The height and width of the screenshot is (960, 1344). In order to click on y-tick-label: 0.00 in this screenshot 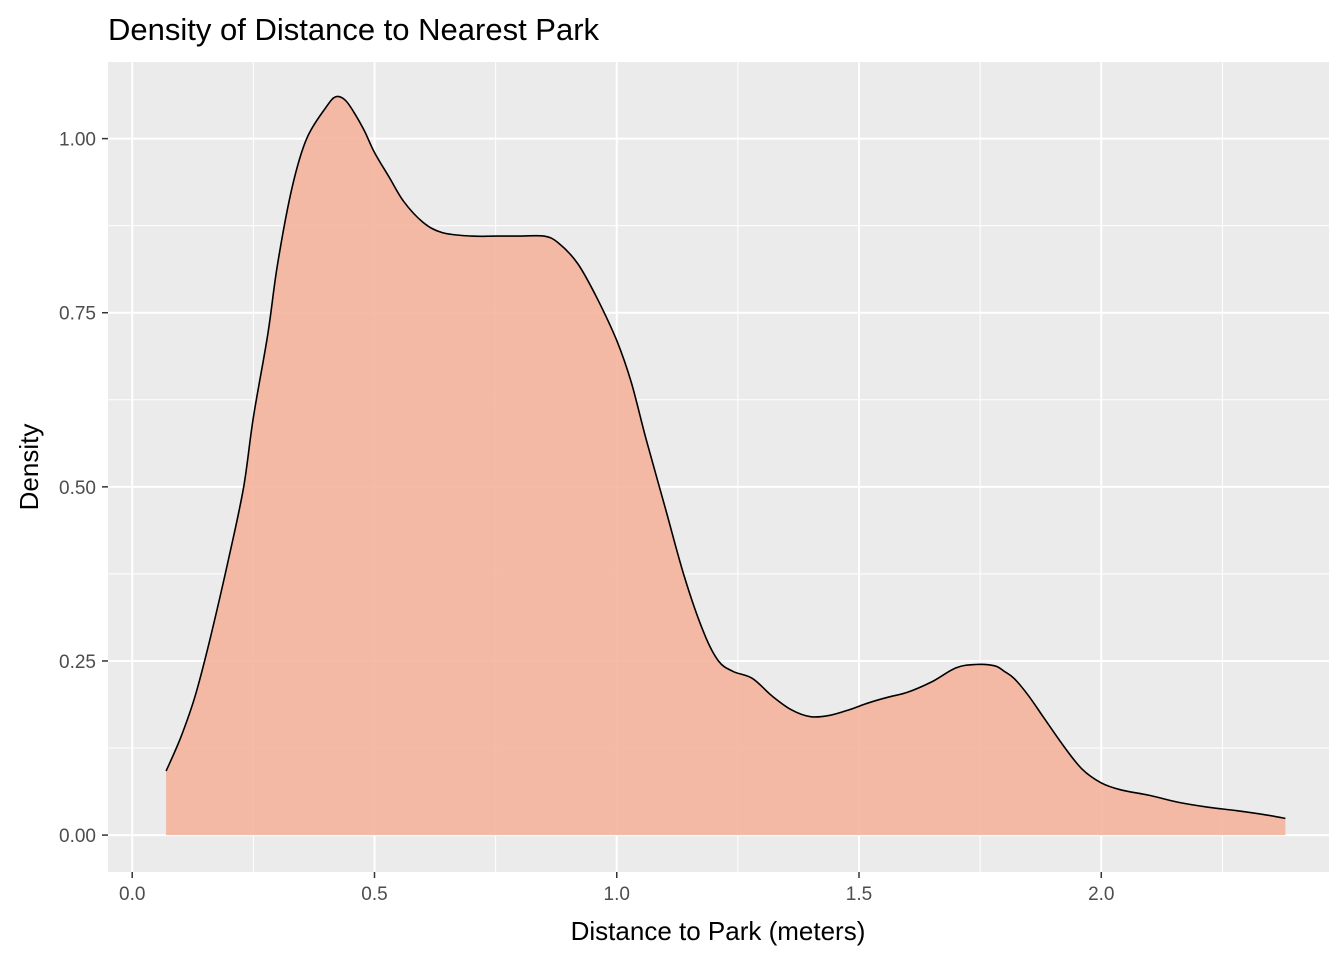, I will do `click(77, 836)`.